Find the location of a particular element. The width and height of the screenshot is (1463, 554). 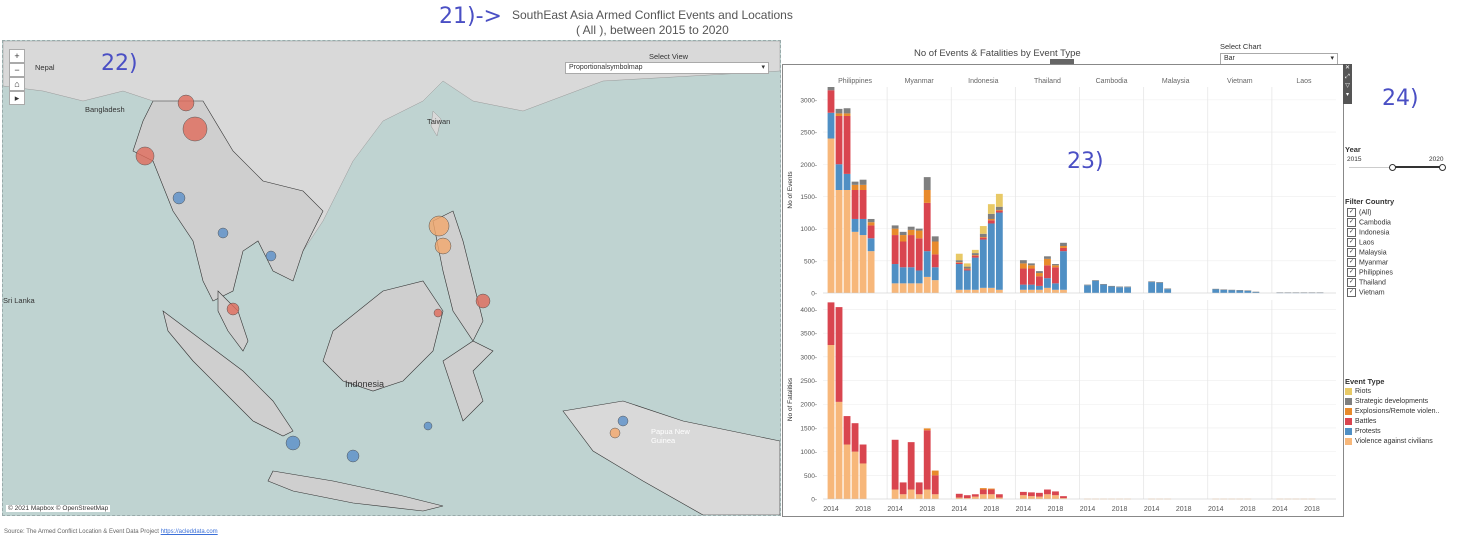

drag-handle is located at coordinates (1062, 61).